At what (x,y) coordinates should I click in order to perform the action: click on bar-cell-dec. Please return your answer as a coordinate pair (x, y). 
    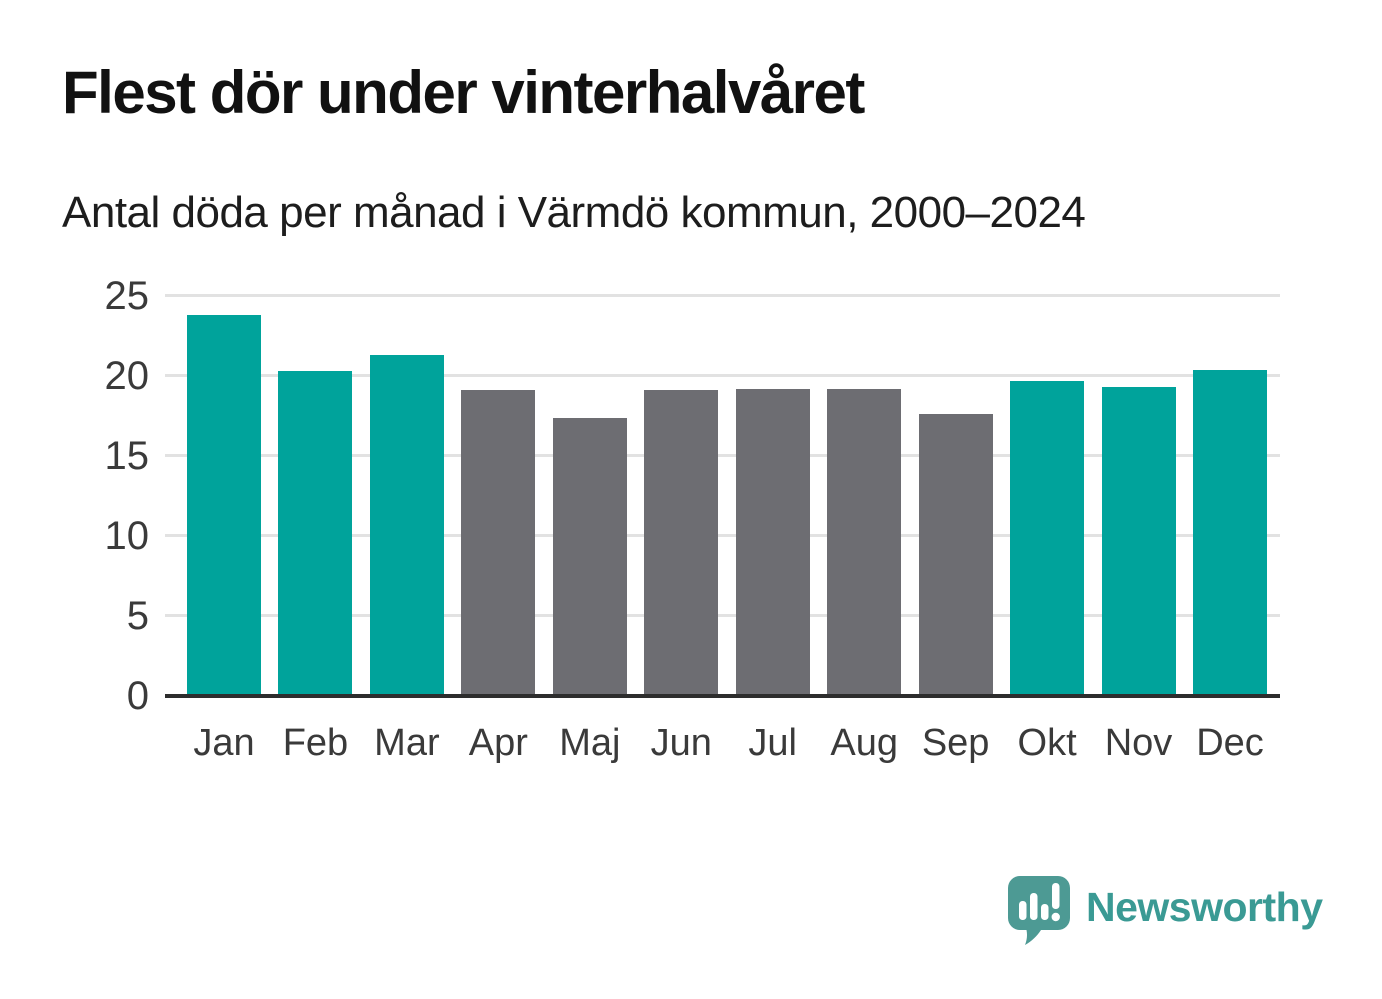
    Looking at the image, I should click on (1229, 532).